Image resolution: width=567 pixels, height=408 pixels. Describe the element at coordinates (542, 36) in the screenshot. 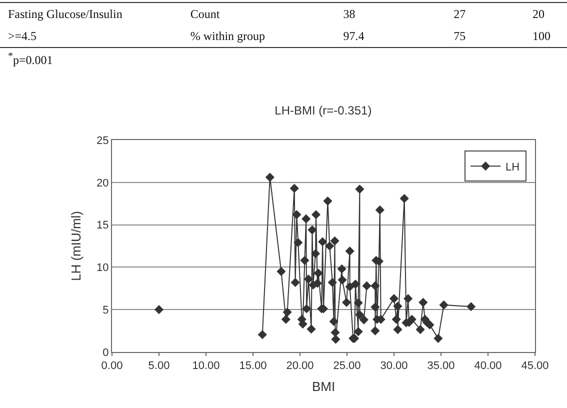

I see `text: 100` at that location.